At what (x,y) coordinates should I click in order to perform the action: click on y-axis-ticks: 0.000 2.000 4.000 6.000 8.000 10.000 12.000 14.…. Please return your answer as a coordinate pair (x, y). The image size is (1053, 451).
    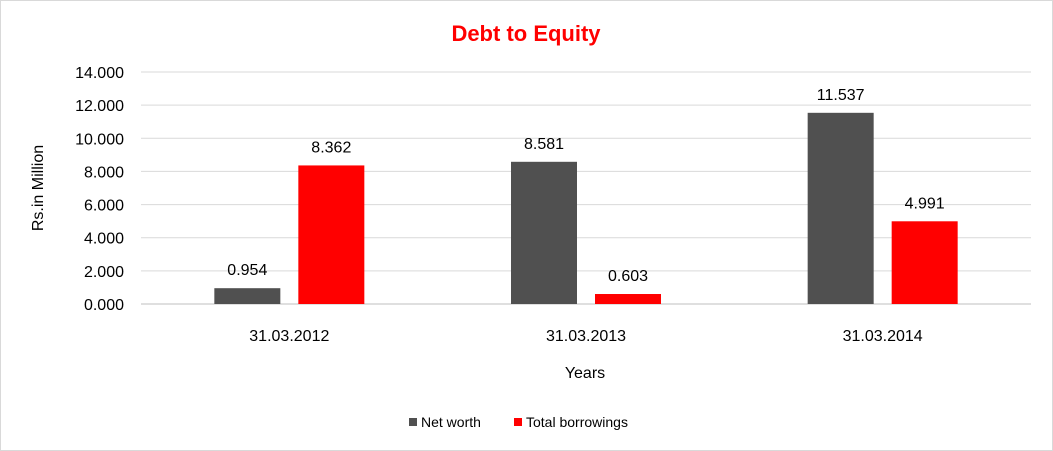
    Looking at the image, I should click on (99, 189).